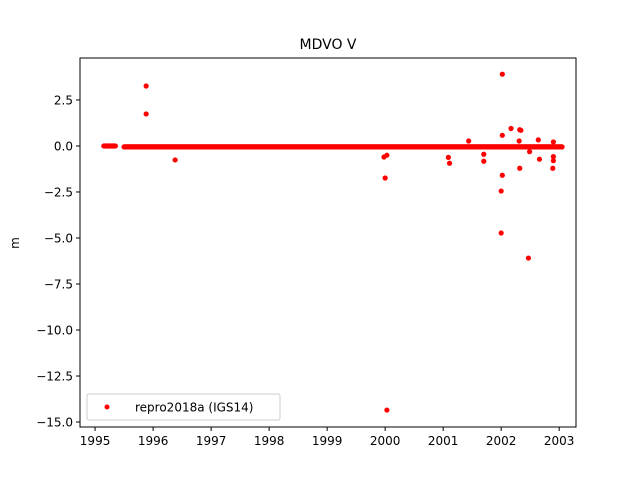 The height and width of the screenshot is (484, 640). I want to click on x-axis-ticks: 1995 1996 1997 1998 1999 2000 2001 2002 2003, so click(327, 437).